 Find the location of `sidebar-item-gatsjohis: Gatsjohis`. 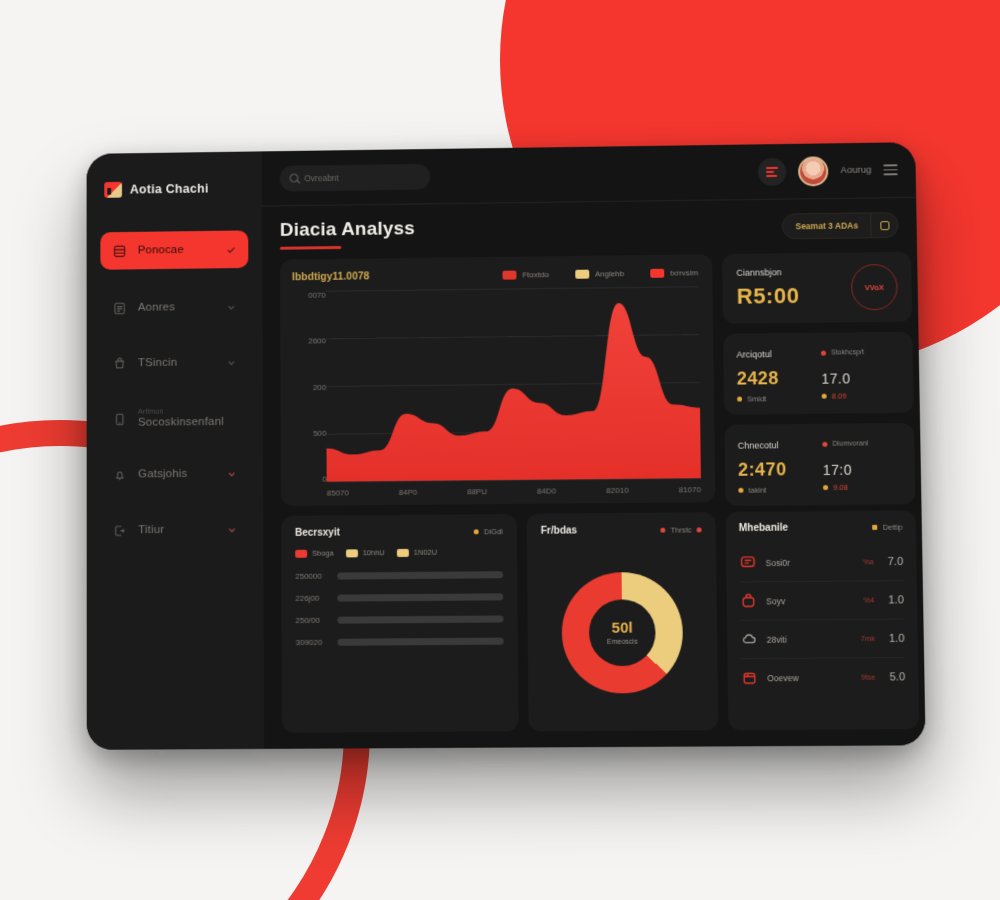

sidebar-item-gatsjohis: Gatsjohis is located at coordinates (175, 473).